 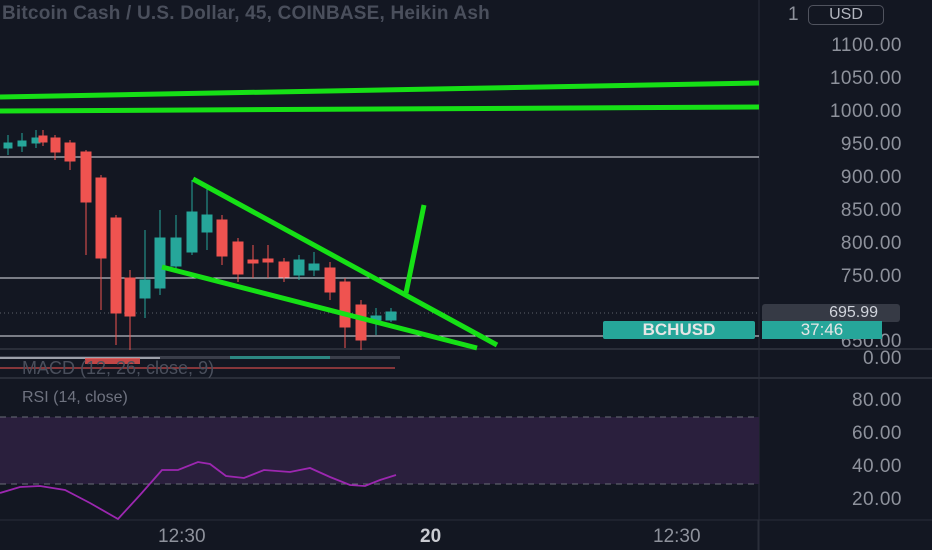 What do you see at coordinates (379, 450) in the screenshot?
I see `rsi-band` at bounding box center [379, 450].